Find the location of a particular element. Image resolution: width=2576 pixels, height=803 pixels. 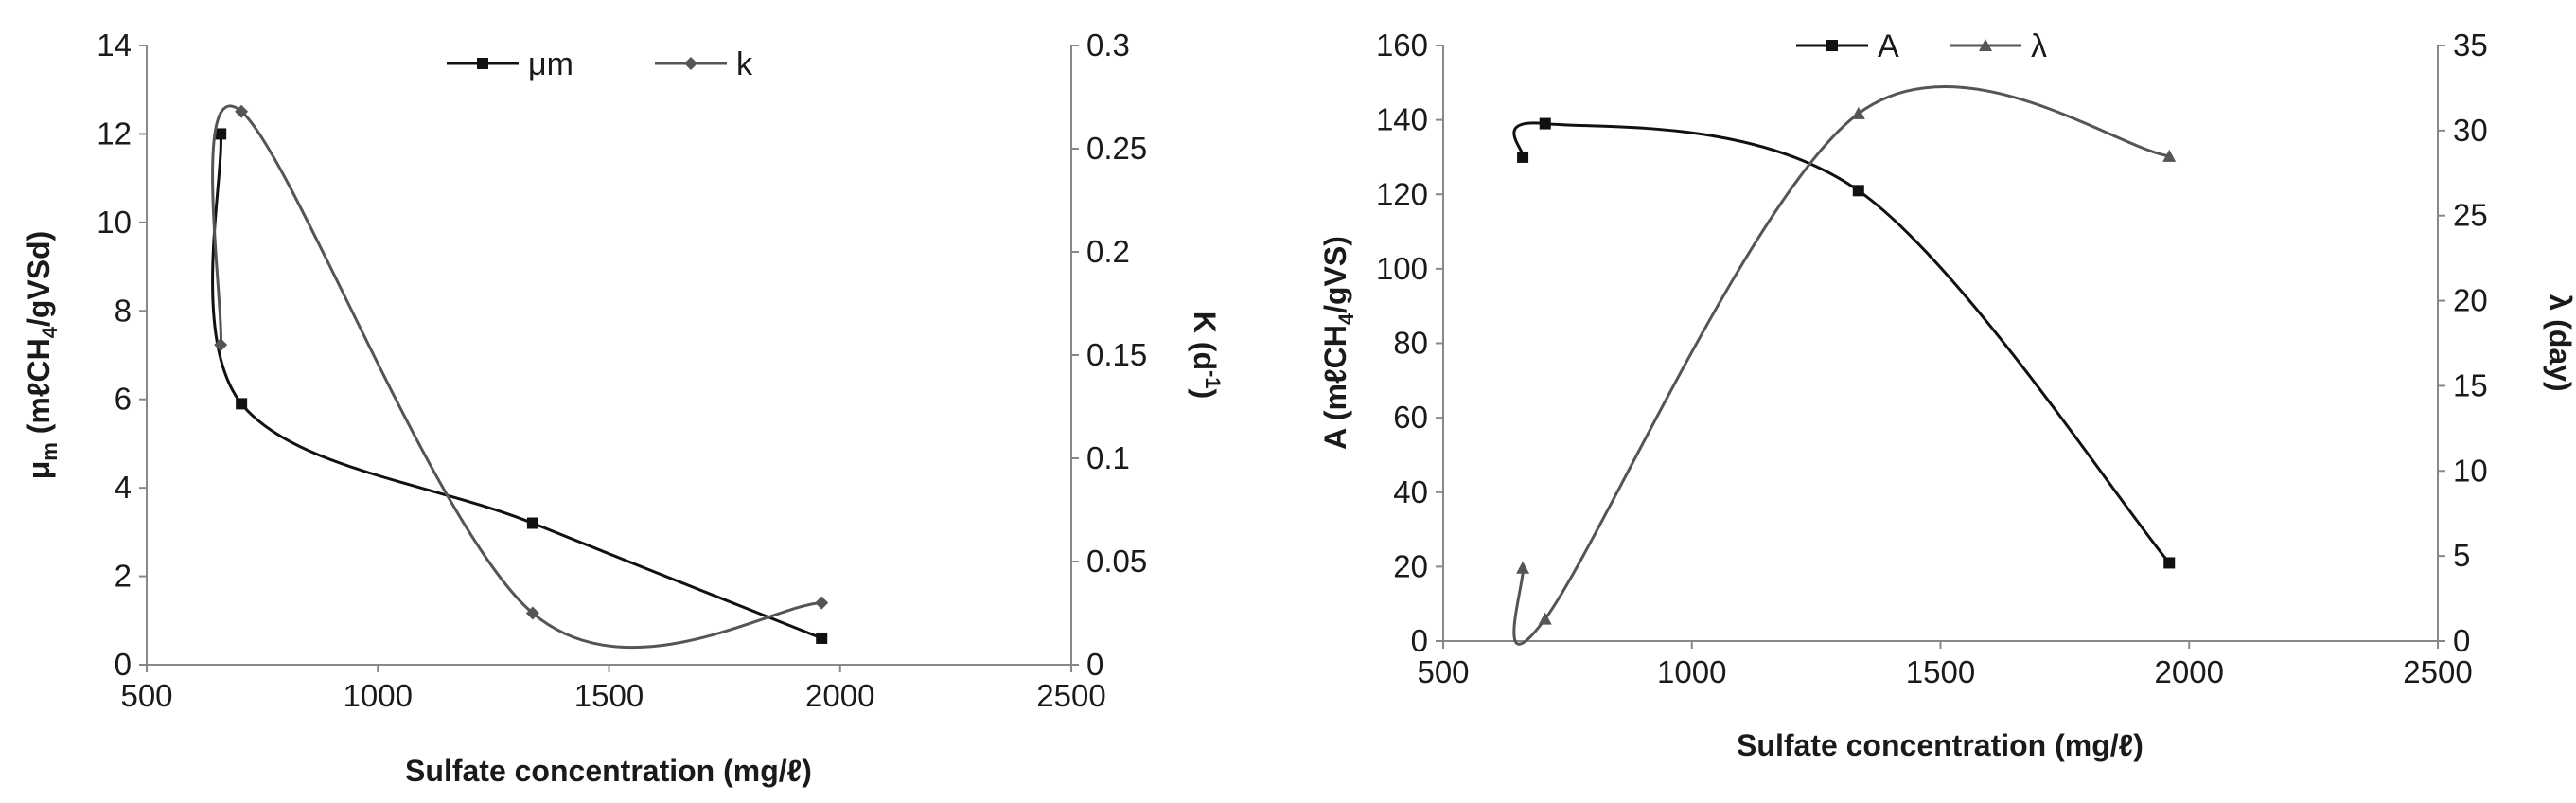

right-y-tick-label: 25 is located at coordinates (2470, 215).